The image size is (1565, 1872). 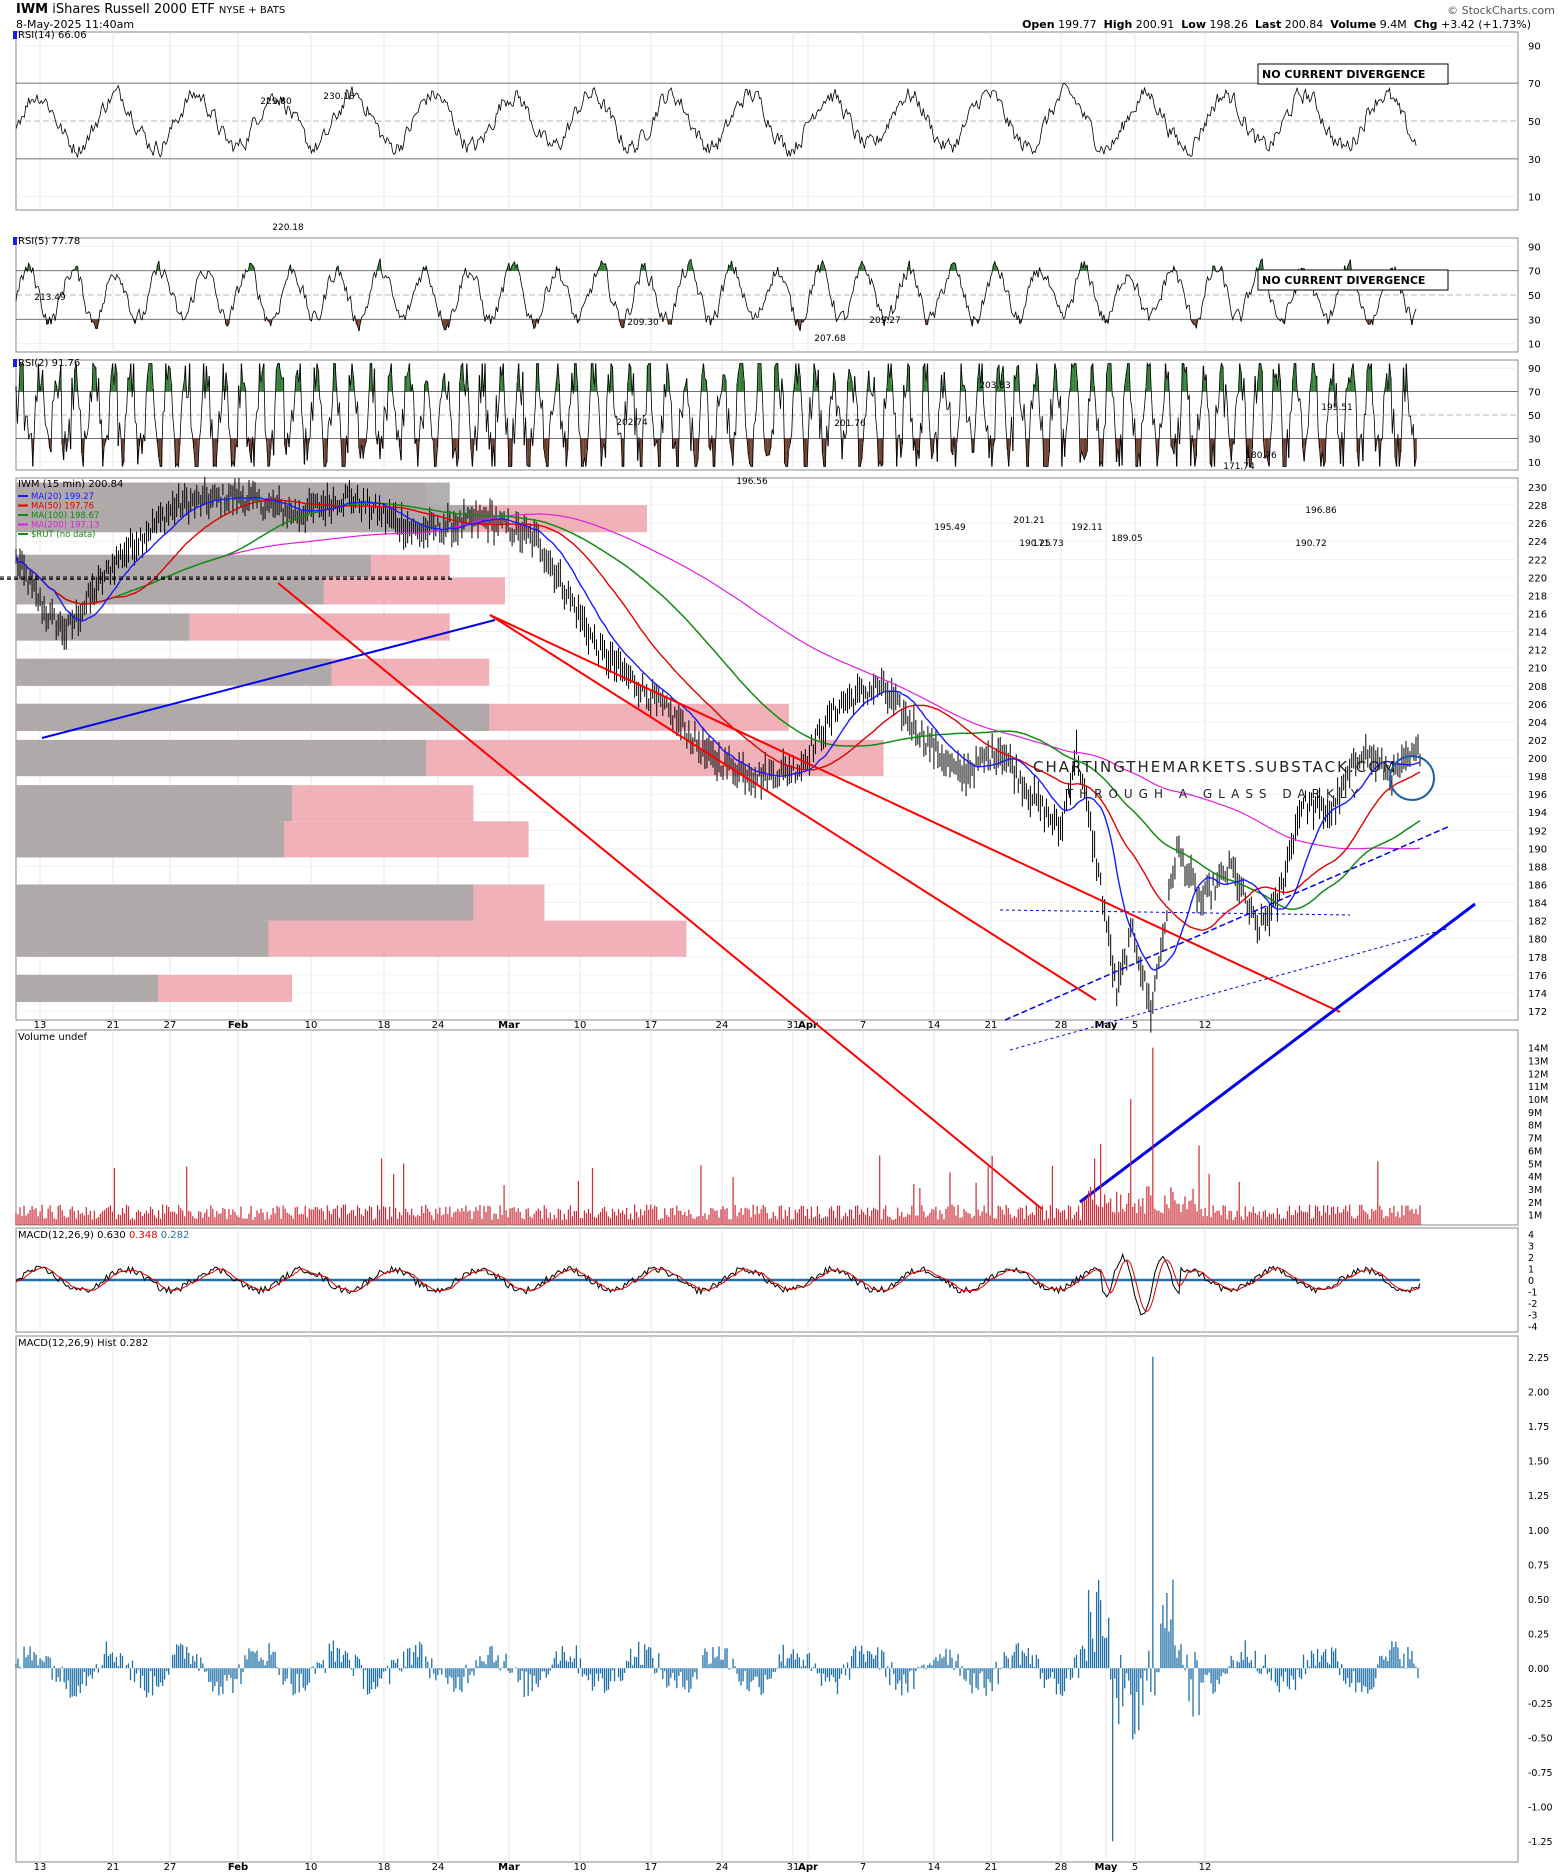 What do you see at coordinates (32, 9) in the screenshot?
I see `symbol: IWM` at bounding box center [32, 9].